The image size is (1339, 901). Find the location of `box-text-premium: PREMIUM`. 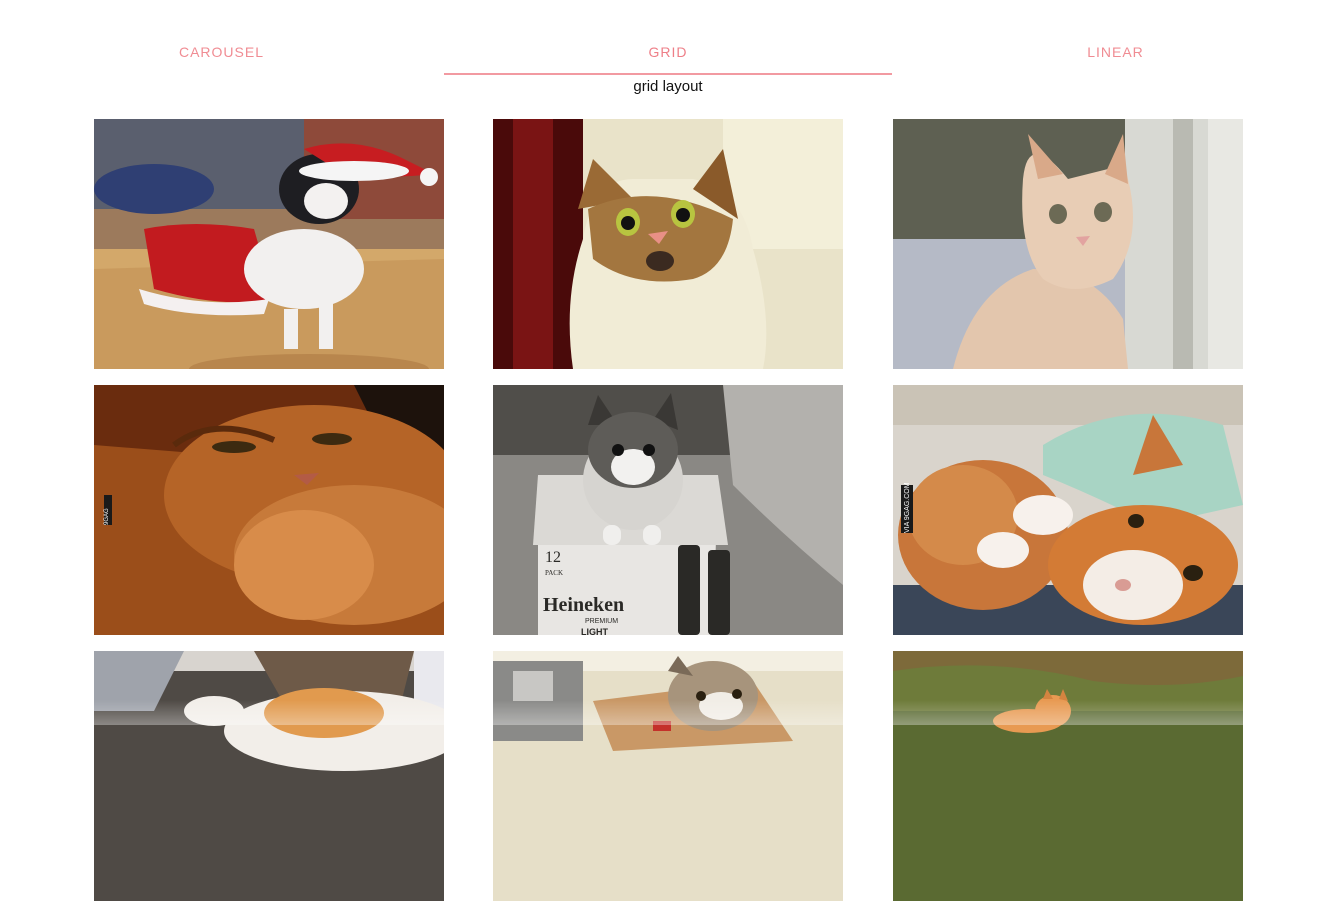

box-text-premium: PREMIUM is located at coordinates (601, 621).